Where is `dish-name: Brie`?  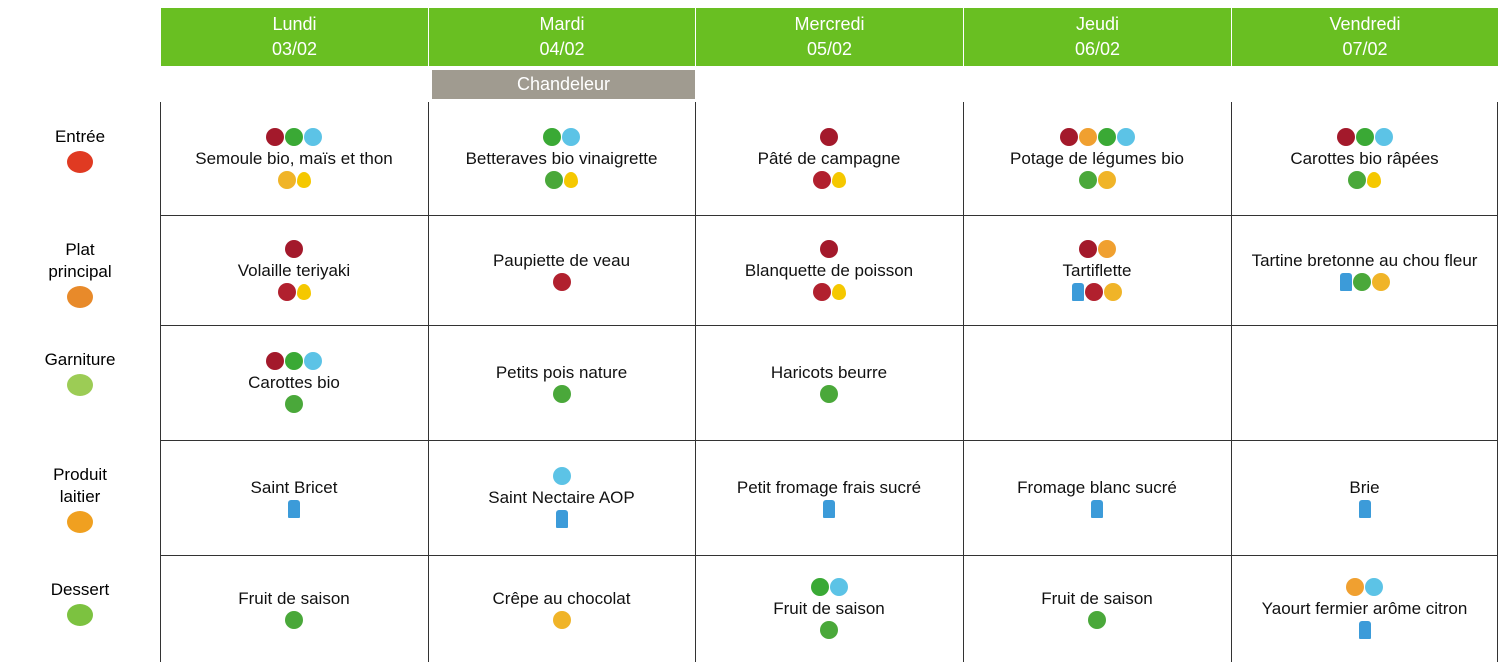
dish-name: Brie is located at coordinates (1364, 487).